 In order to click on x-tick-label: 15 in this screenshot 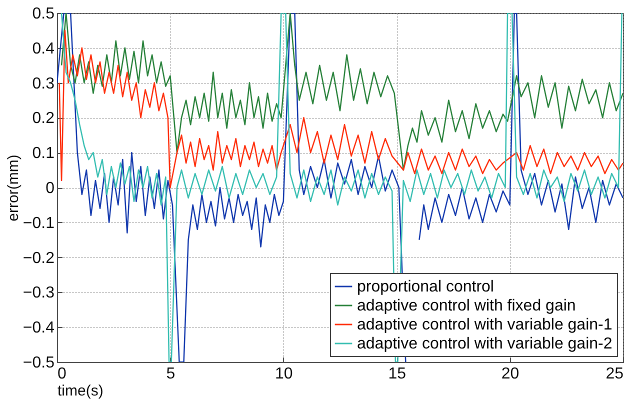, I will do `click(397, 374)`.